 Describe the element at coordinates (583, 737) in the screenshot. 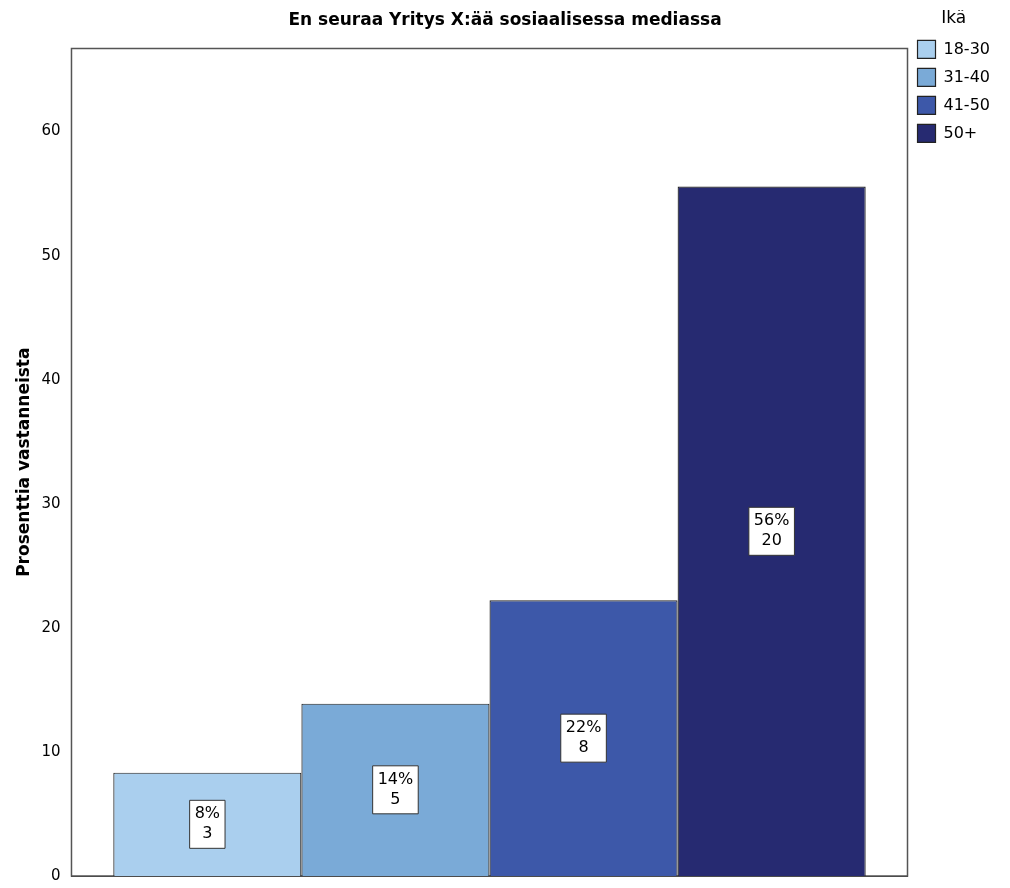

I see `data-label: 22% 8` at that location.